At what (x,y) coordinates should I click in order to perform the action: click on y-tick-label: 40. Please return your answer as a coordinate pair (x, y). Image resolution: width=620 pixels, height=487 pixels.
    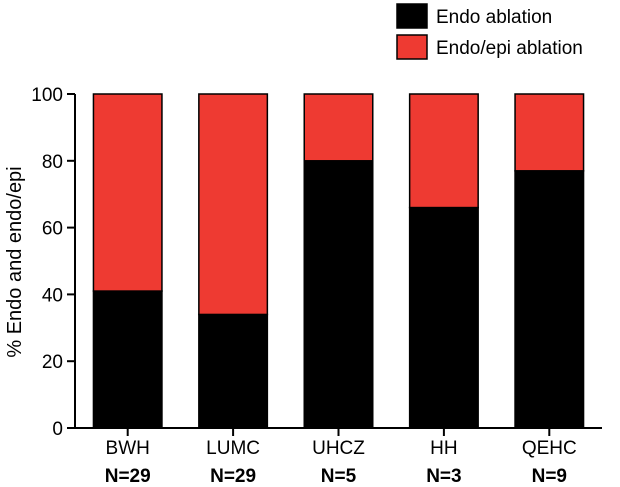
    Looking at the image, I should click on (52, 295).